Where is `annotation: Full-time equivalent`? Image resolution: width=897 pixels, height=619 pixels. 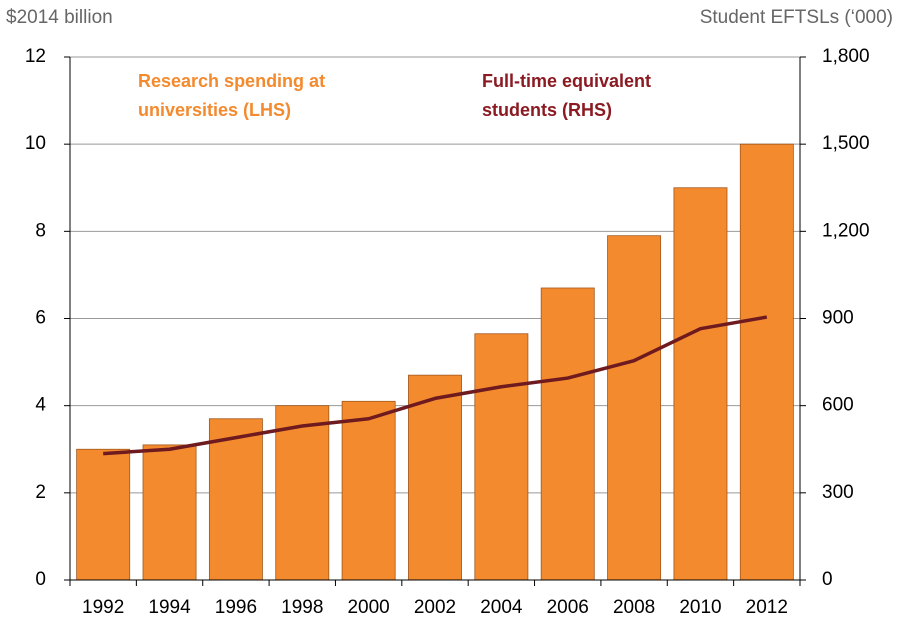
annotation: Full-time equivalent is located at coordinates (566, 81).